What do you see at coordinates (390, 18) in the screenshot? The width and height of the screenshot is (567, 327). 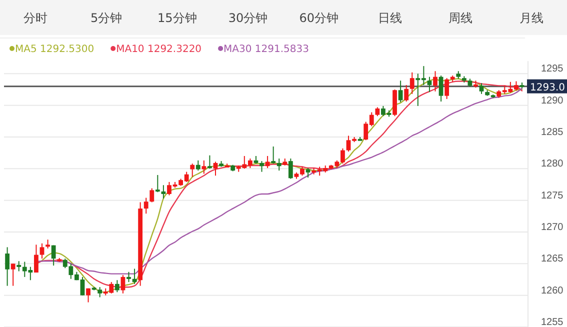 I see `text: 日线` at bounding box center [390, 18].